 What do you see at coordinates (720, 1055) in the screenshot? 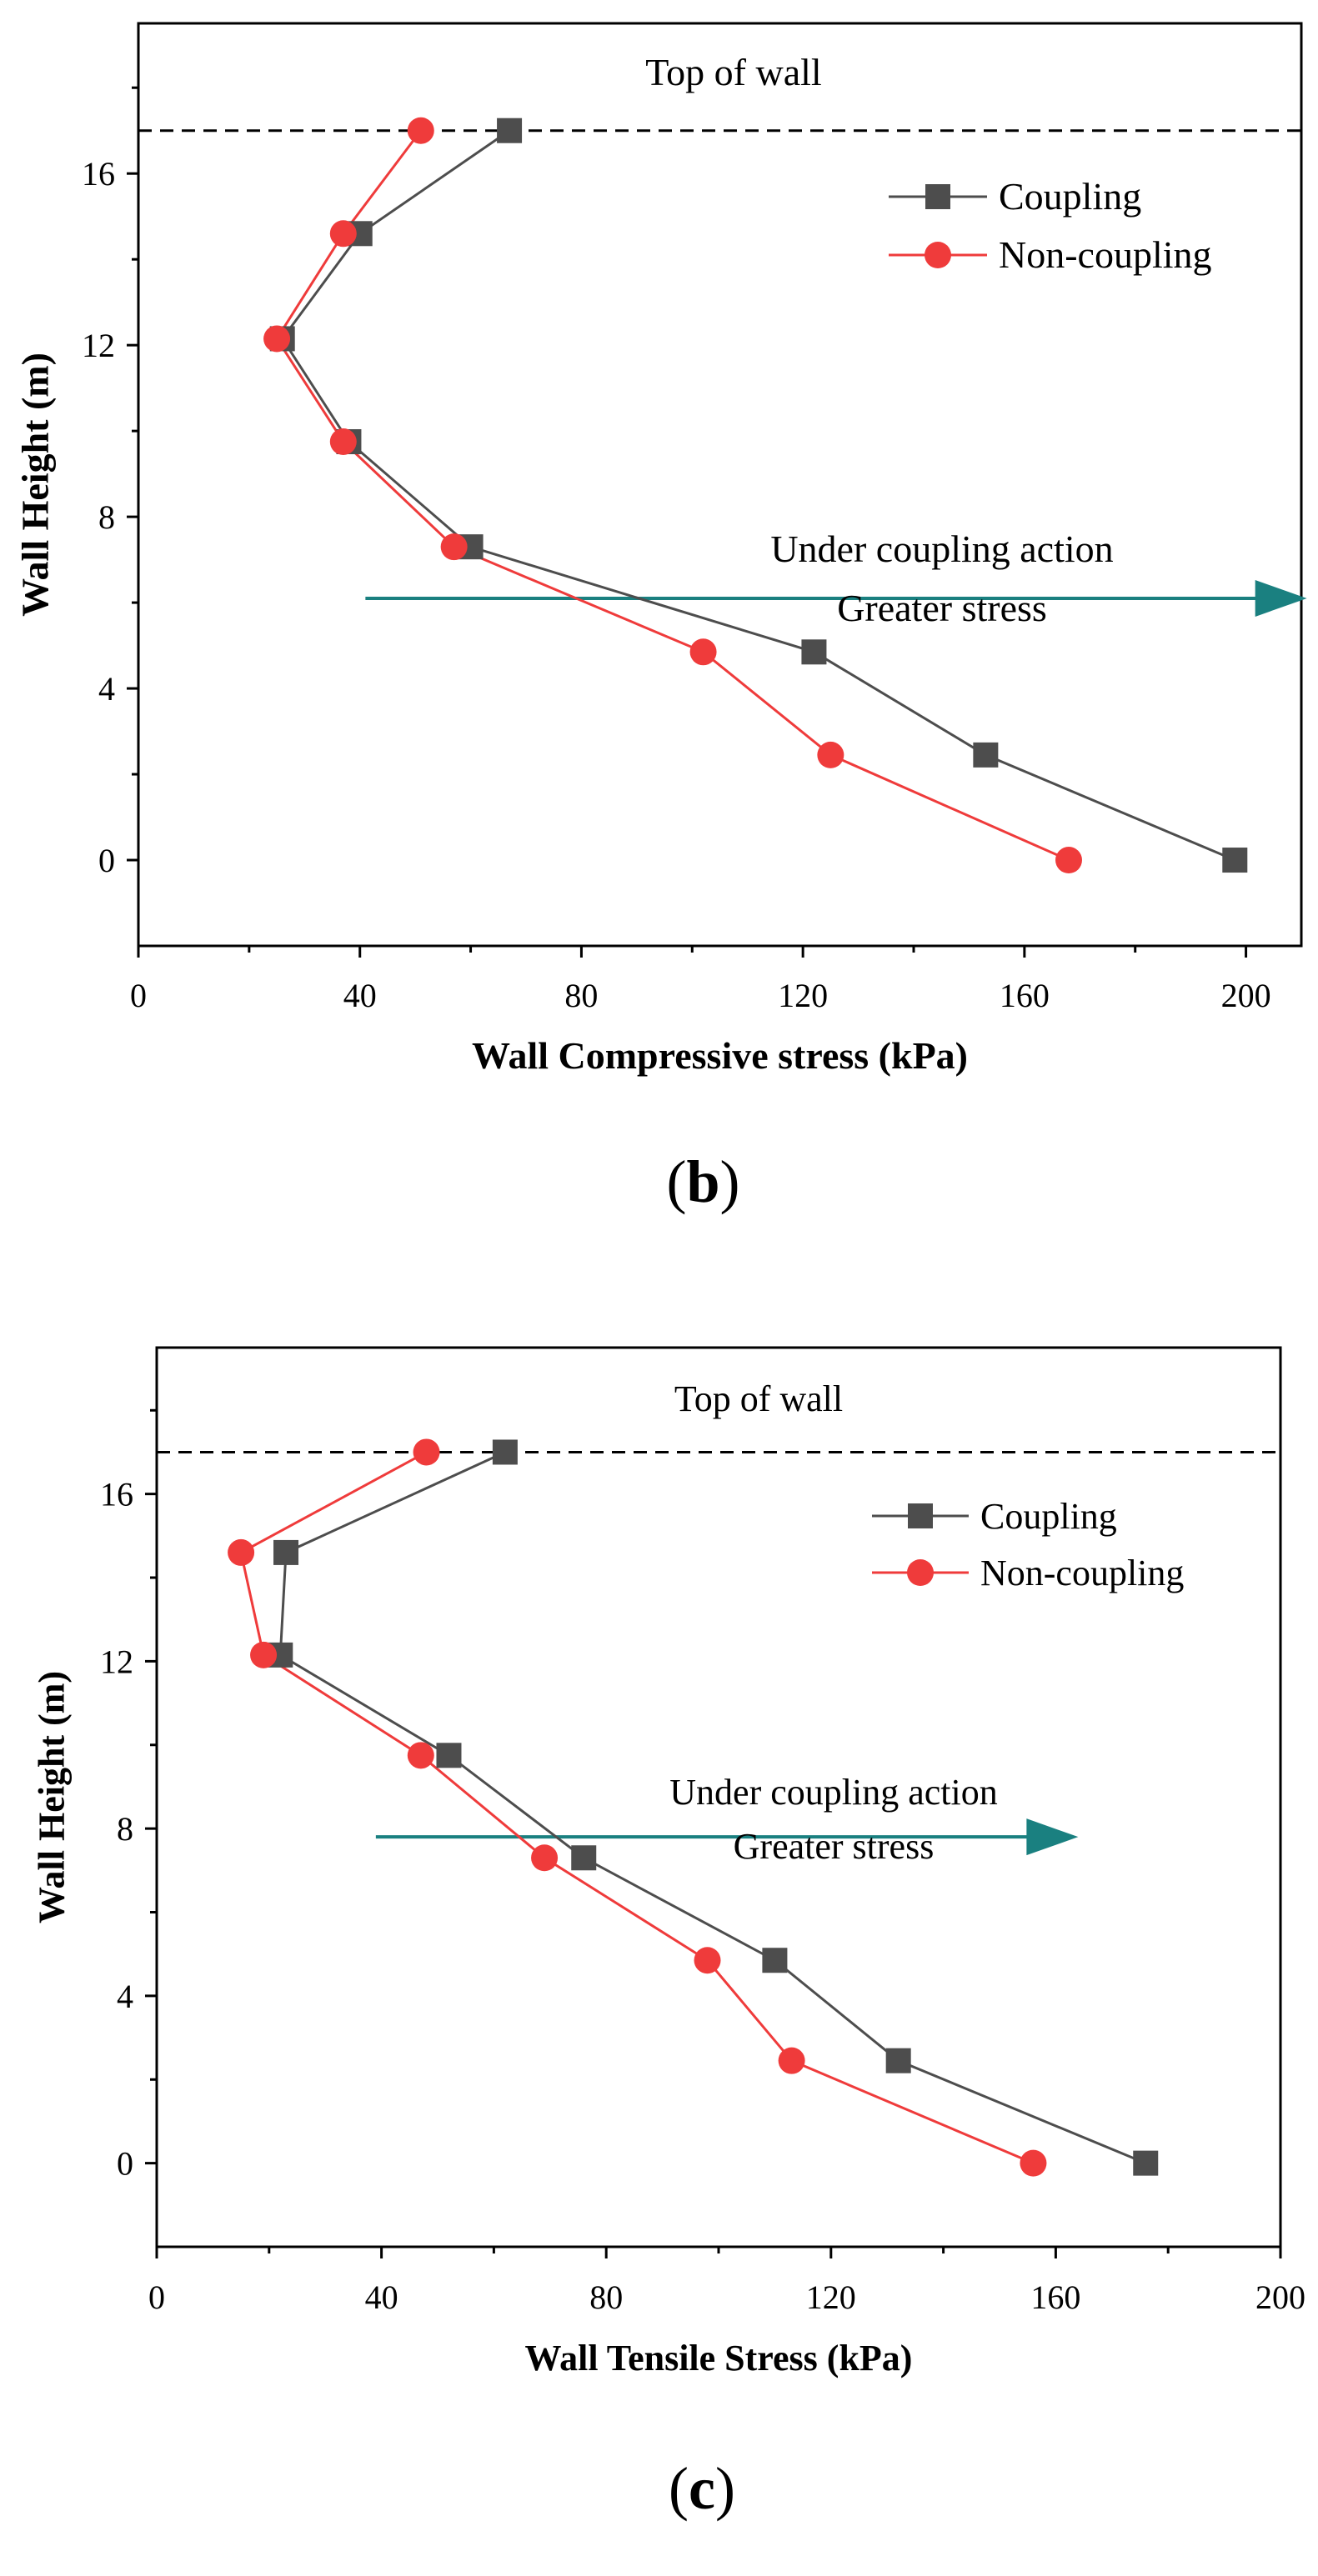
I see `x-axis-title: Wall Compressive stress (kPa)` at bounding box center [720, 1055].